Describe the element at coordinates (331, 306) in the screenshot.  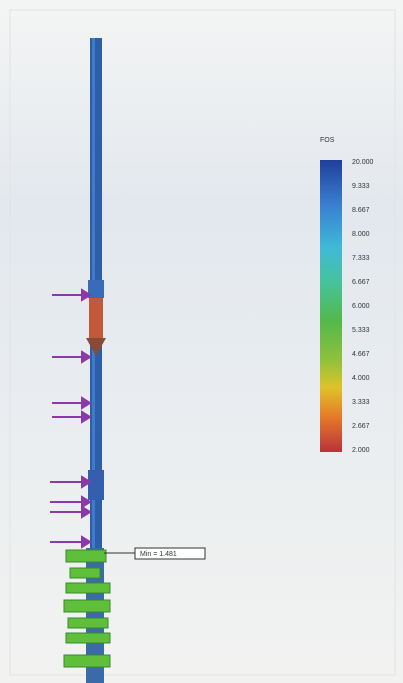
I see `color-bar` at that location.